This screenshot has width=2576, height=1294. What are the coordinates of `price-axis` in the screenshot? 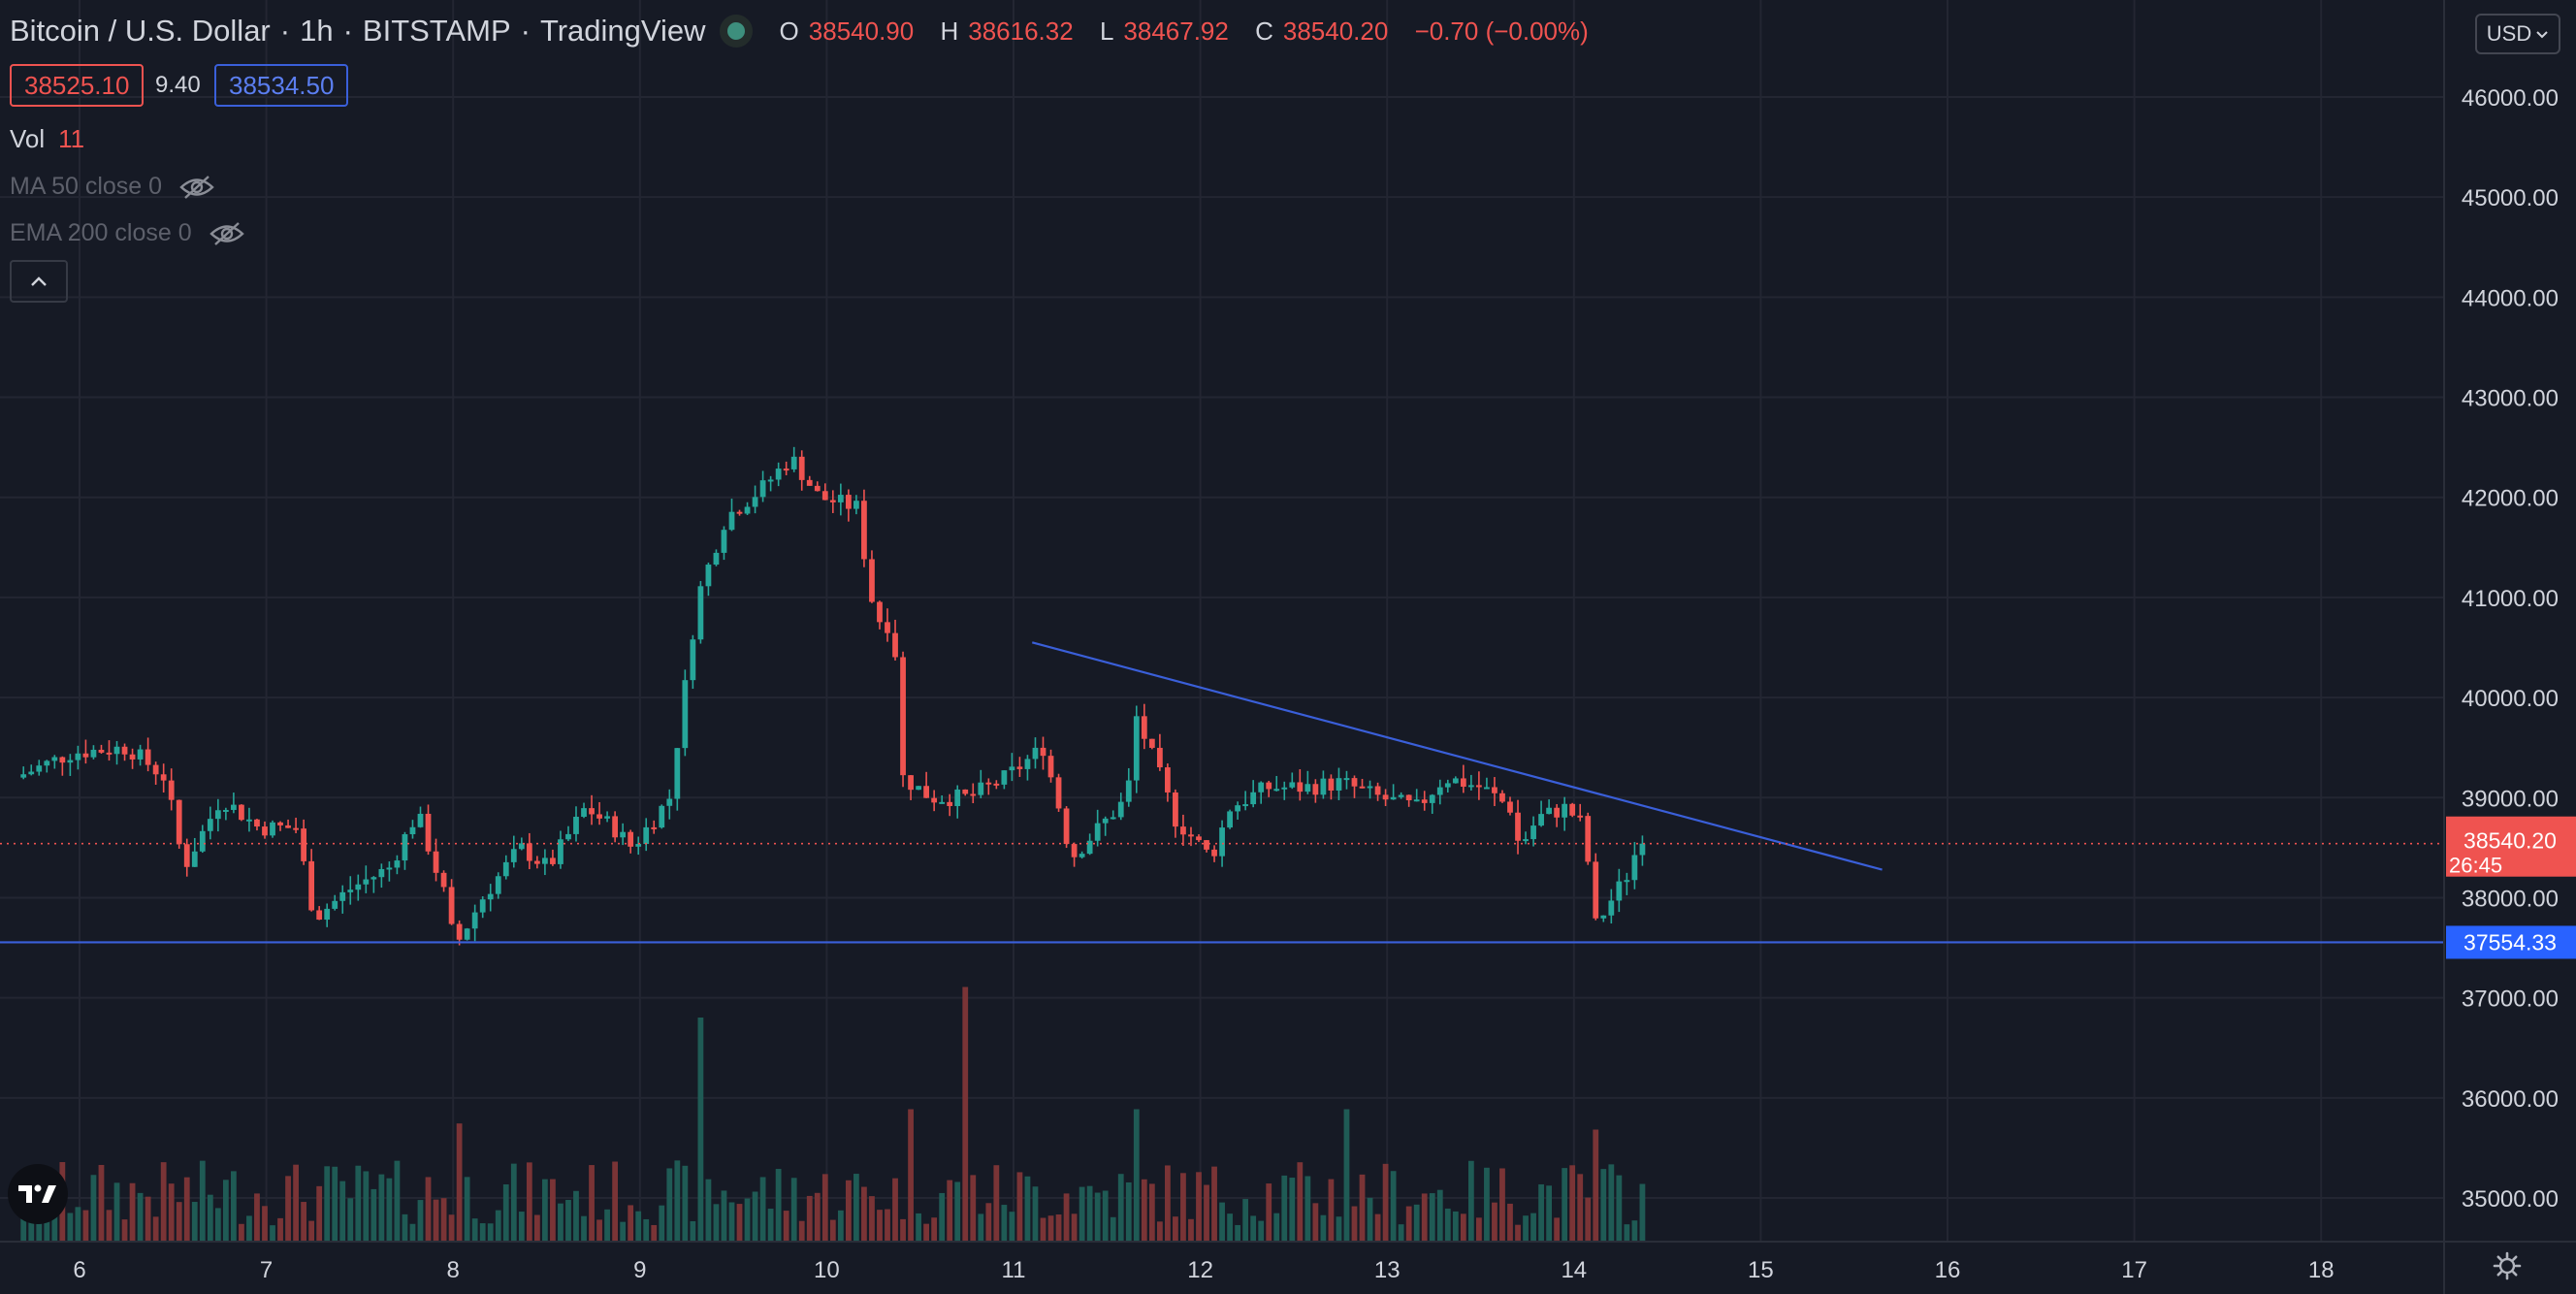 It's located at (2510, 647).